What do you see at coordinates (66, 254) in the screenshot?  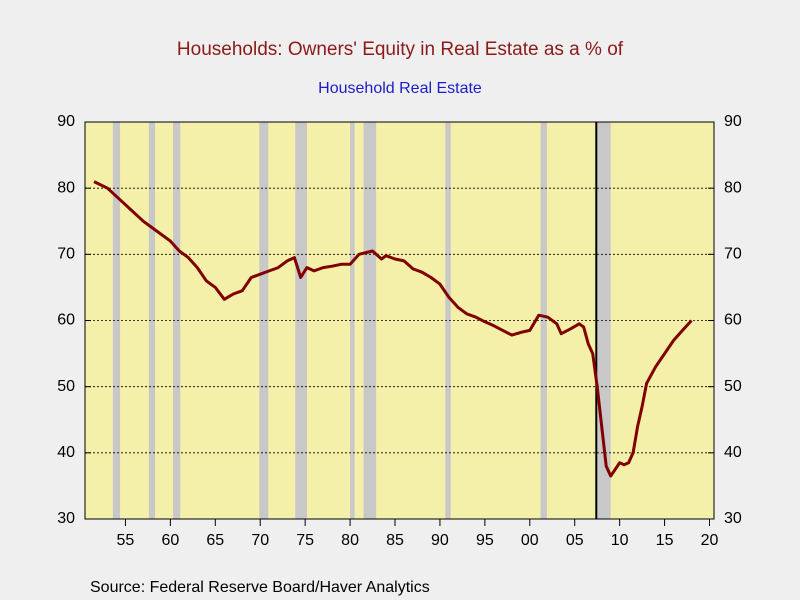 I see `y-tick-label: 70` at bounding box center [66, 254].